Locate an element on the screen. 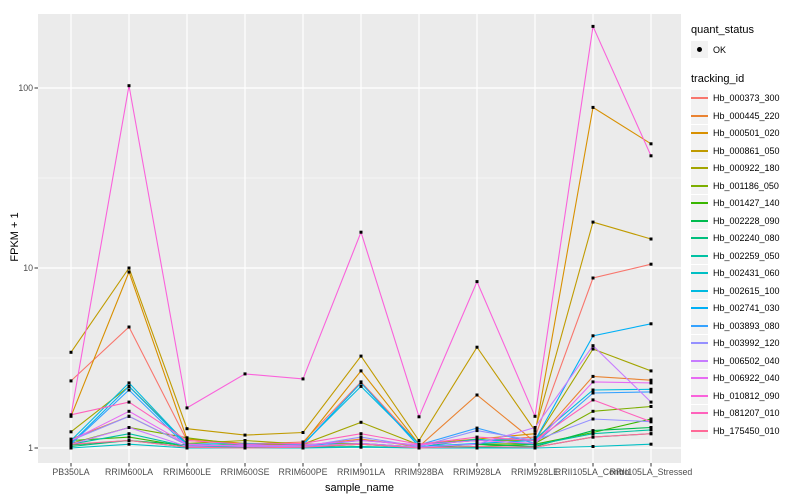  legend-item-Hb_081207_010: Hb_081207_010 is located at coordinates (745, 413).